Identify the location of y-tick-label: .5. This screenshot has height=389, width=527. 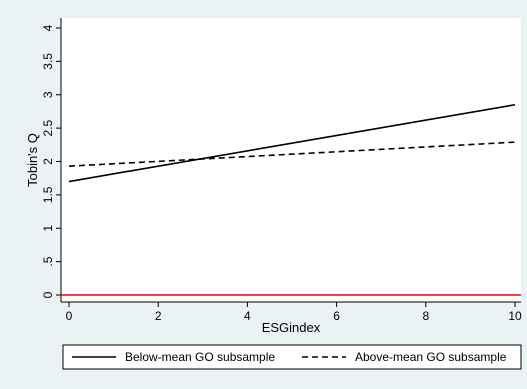
(48, 261).